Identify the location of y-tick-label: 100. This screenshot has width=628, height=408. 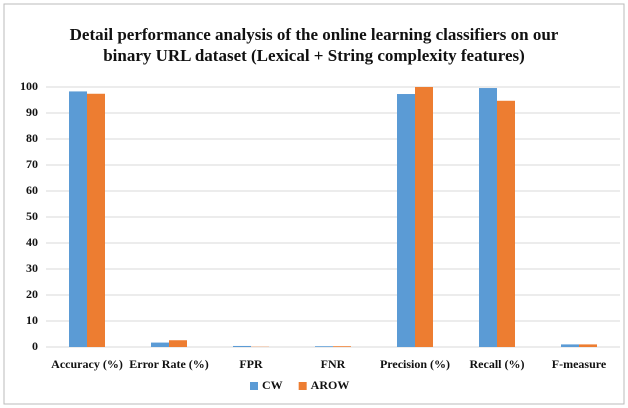
(29, 86).